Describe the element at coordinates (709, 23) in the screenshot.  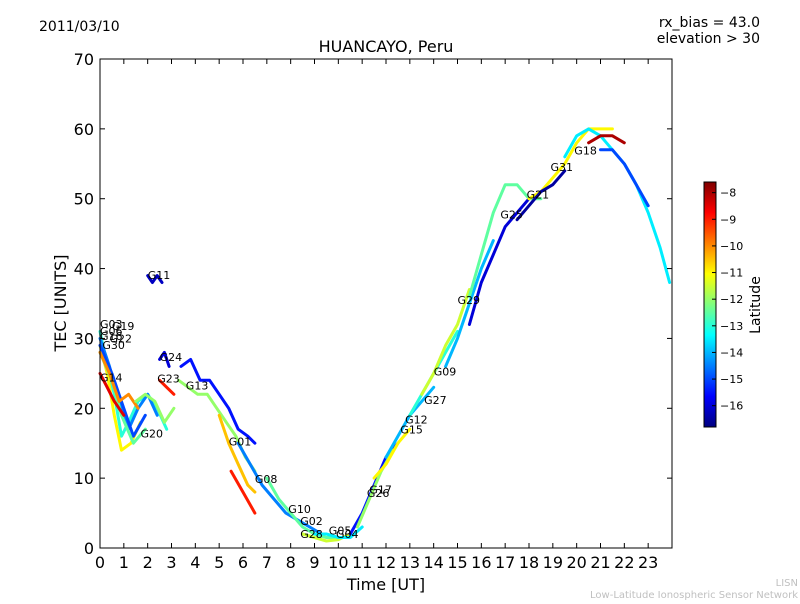
I see `rx-bias-label: rx_bias = 43.0` at that location.